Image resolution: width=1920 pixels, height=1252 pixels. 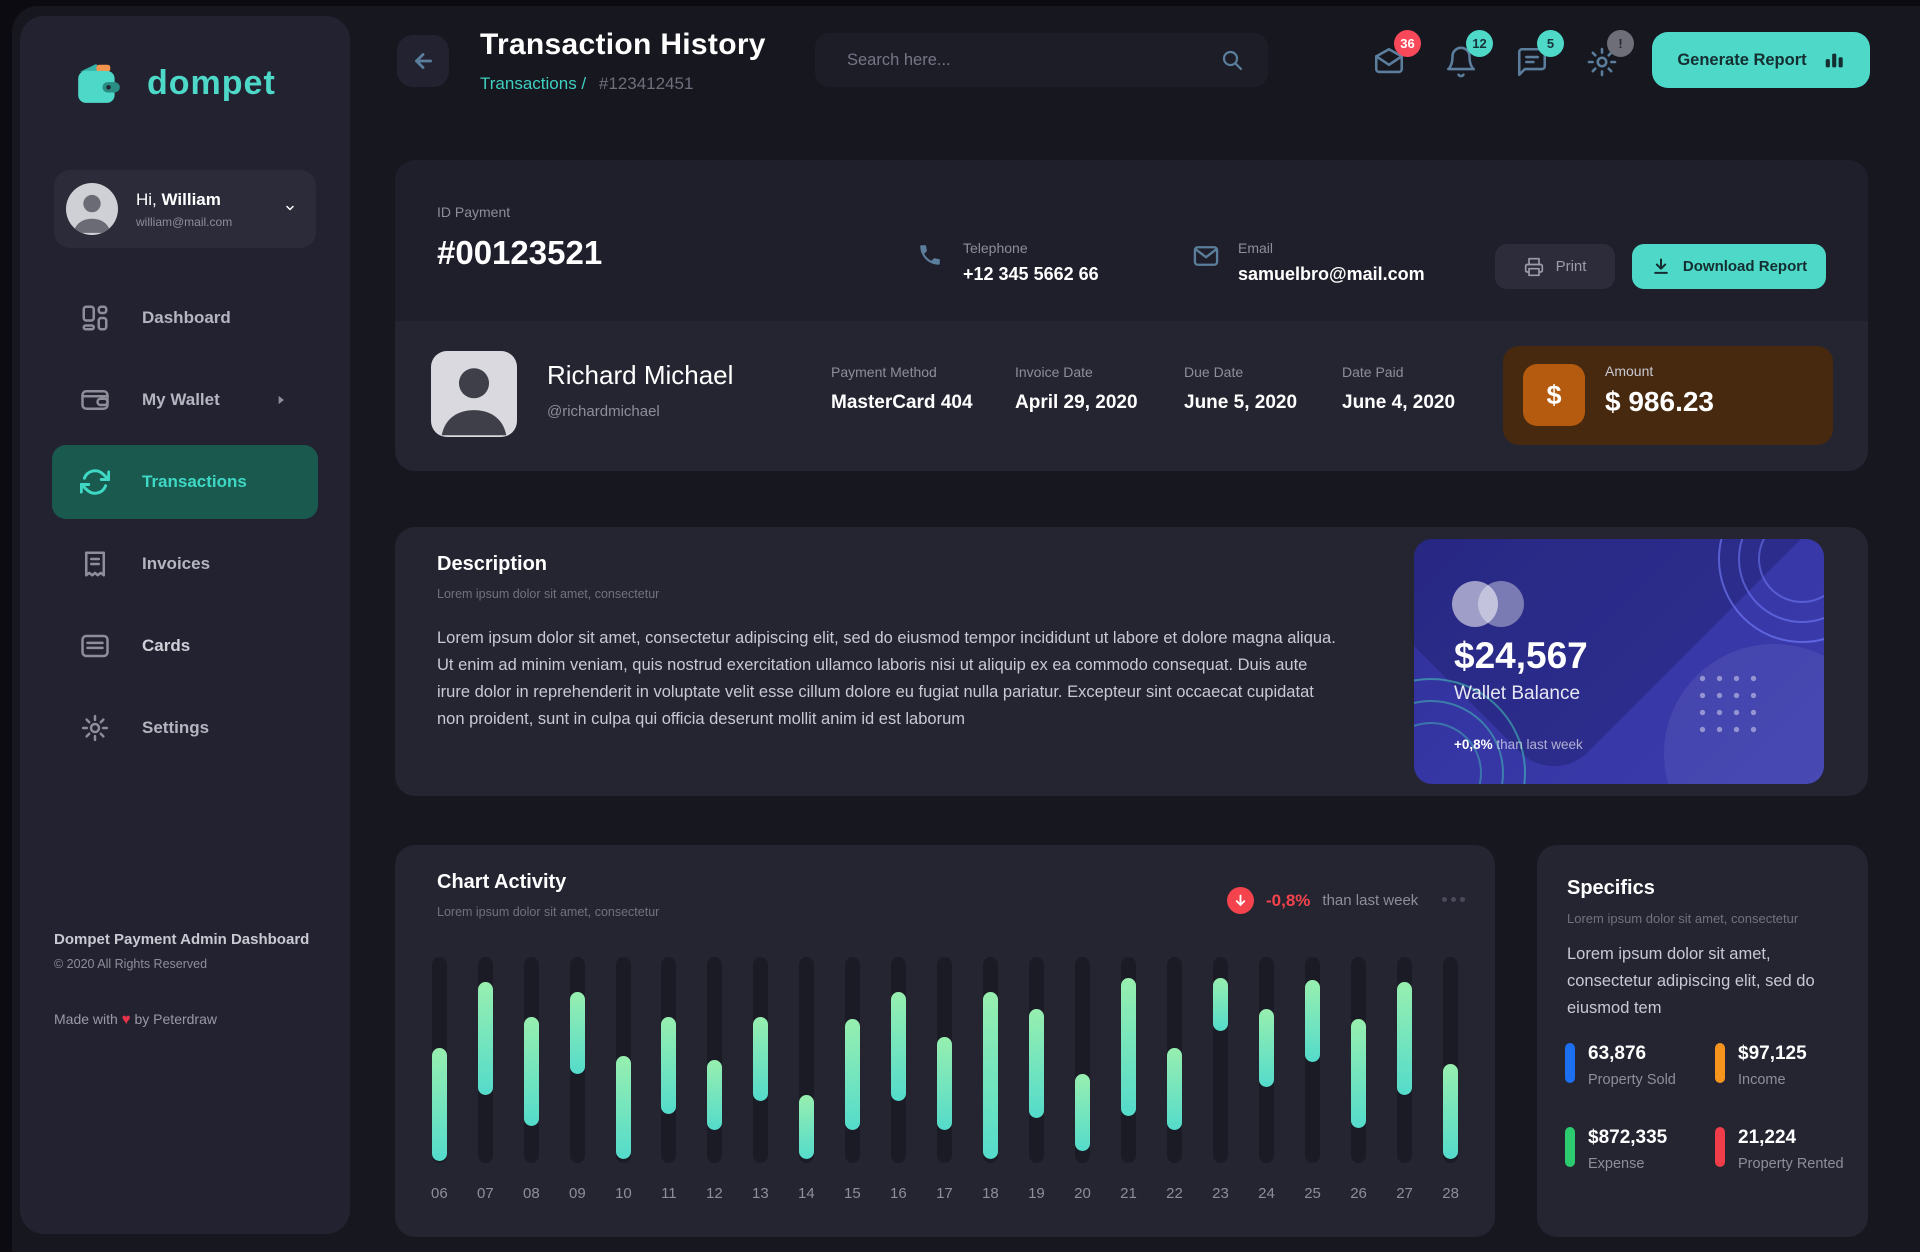 What do you see at coordinates (1076, 388) in the screenshot?
I see `invoice-date-field: Invoice Date April 29, 2020` at bounding box center [1076, 388].